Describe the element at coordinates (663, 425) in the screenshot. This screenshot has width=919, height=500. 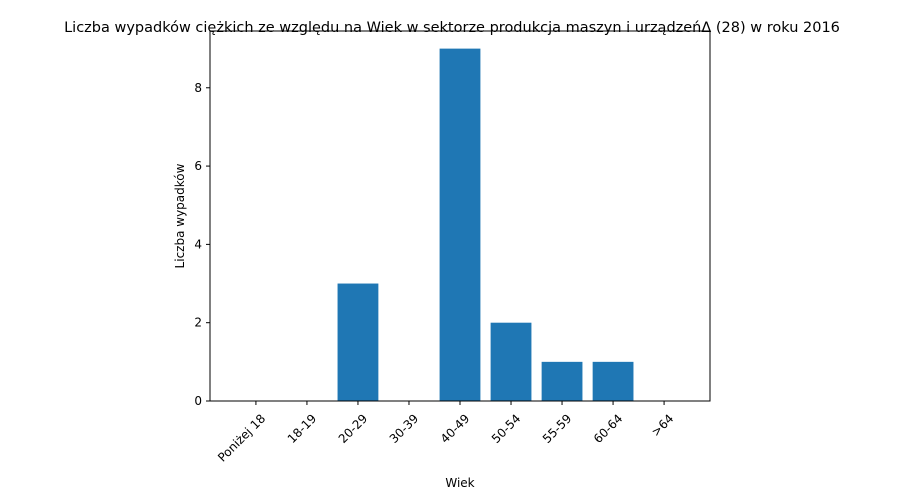
I see `x-tick-label: >64` at that location.